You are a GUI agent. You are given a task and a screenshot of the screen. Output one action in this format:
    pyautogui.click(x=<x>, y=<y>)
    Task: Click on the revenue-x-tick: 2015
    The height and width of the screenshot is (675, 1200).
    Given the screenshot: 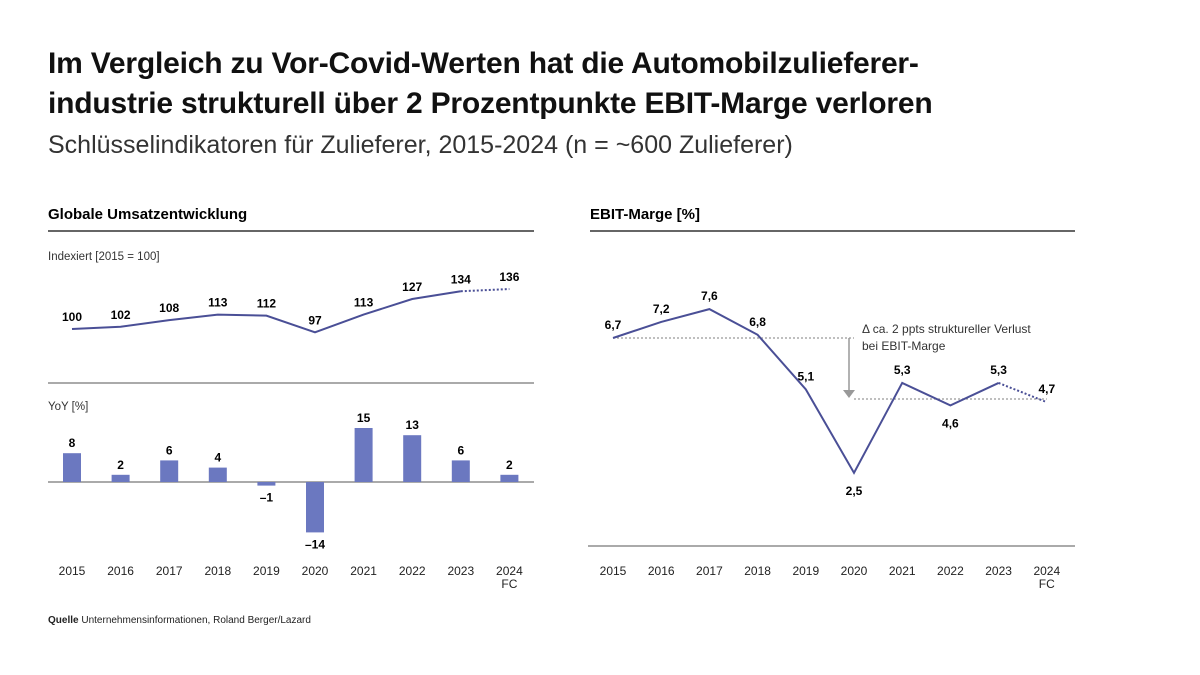 What is the action you would take?
    pyautogui.click(x=72, y=571)
    